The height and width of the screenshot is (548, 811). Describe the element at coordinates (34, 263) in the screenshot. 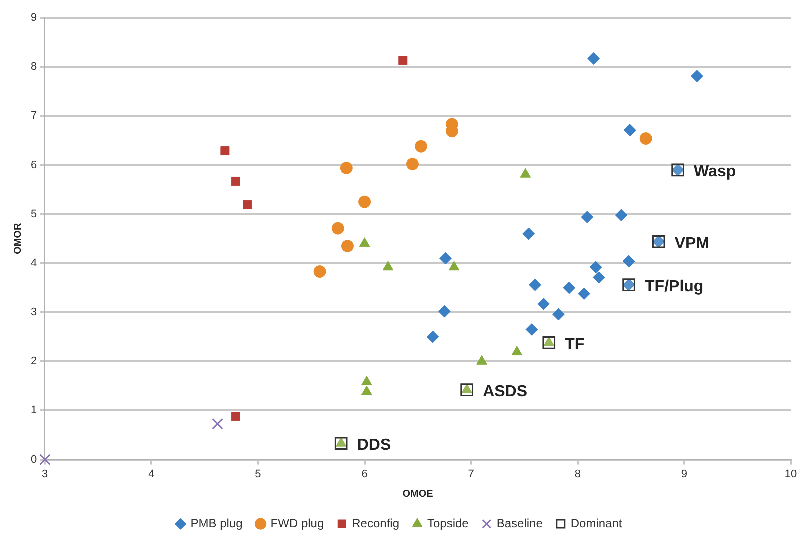

I see `y-tick-label: 4` at that location.